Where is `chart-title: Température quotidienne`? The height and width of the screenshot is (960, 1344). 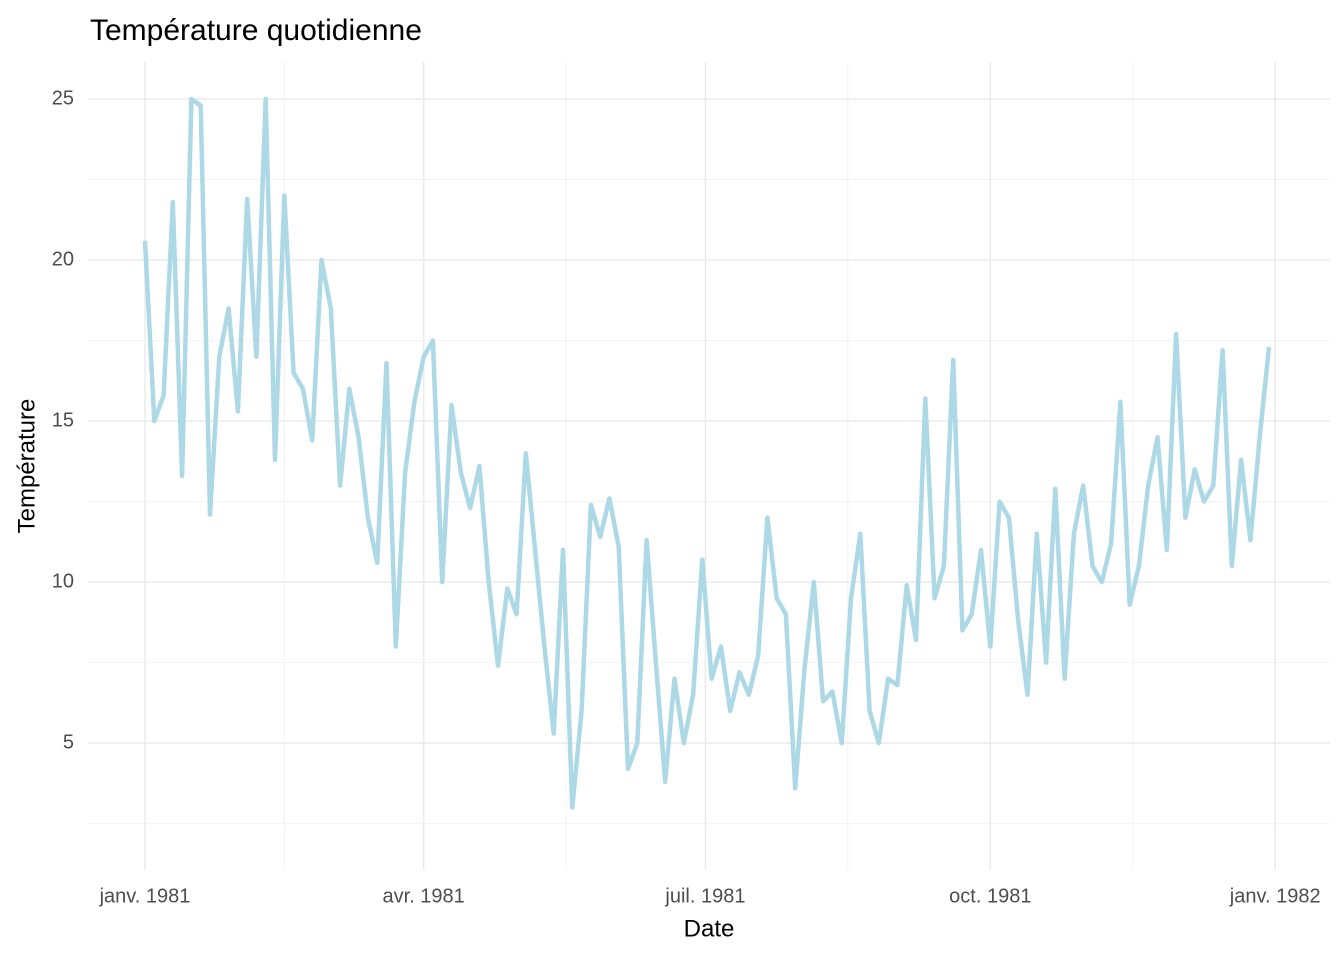
chart-title: Température quotidienne is located at coordinates (256, 30).